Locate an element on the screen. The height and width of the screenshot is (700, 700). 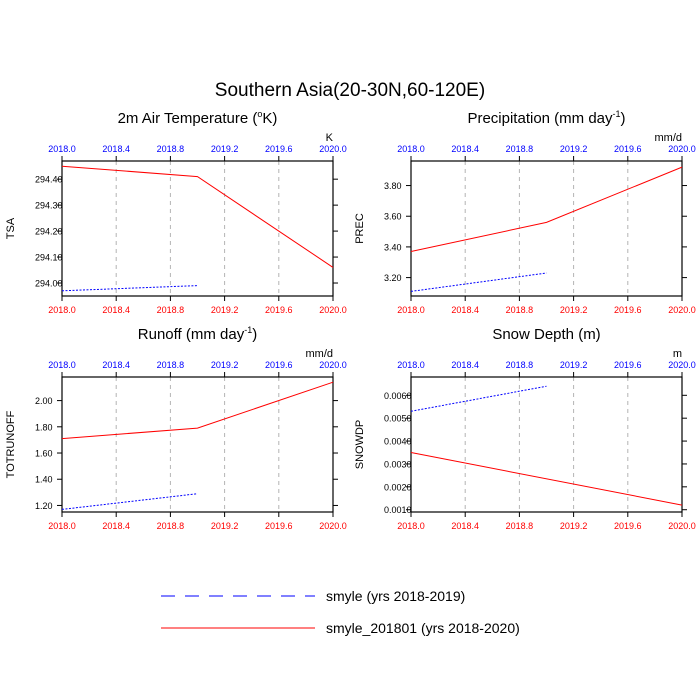
y-tick-label: 0.0050 is located at coordinates (398, 419).